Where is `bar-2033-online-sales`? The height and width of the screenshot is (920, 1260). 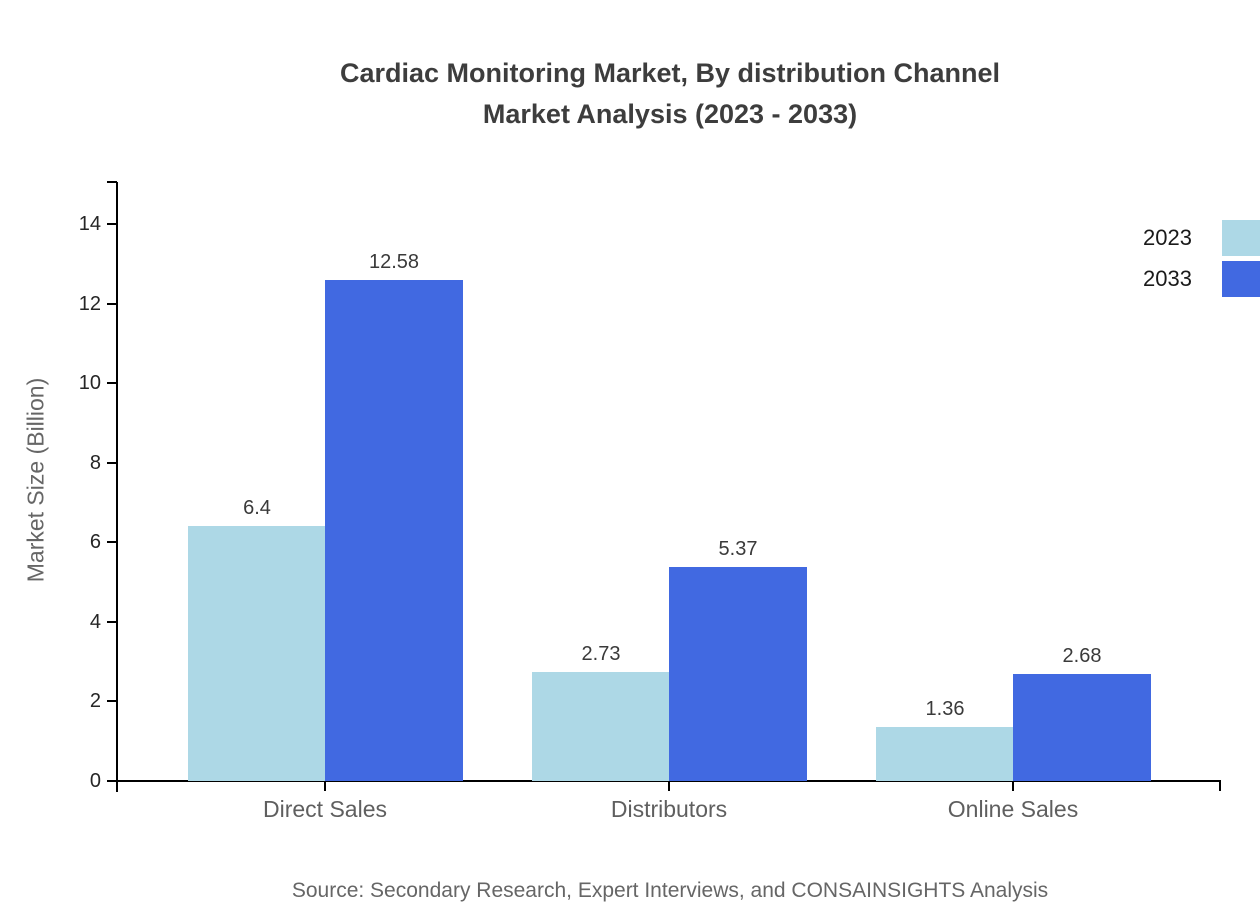
bar-2033-online-sales is located at coordinates (1082, 727).